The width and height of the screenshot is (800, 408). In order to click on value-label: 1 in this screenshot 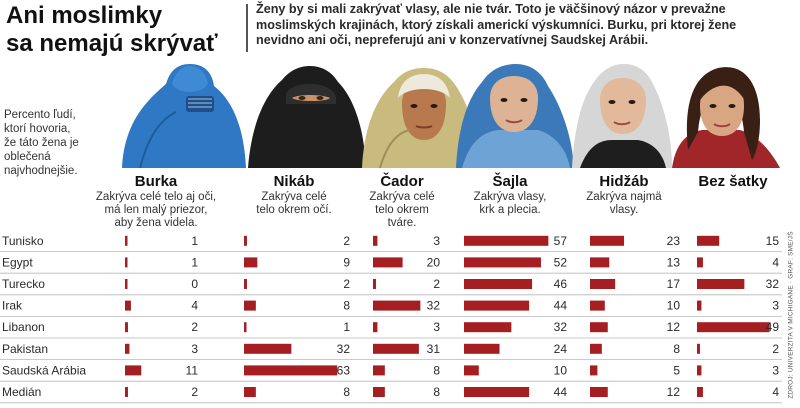, I will do `click(194, 241)`.